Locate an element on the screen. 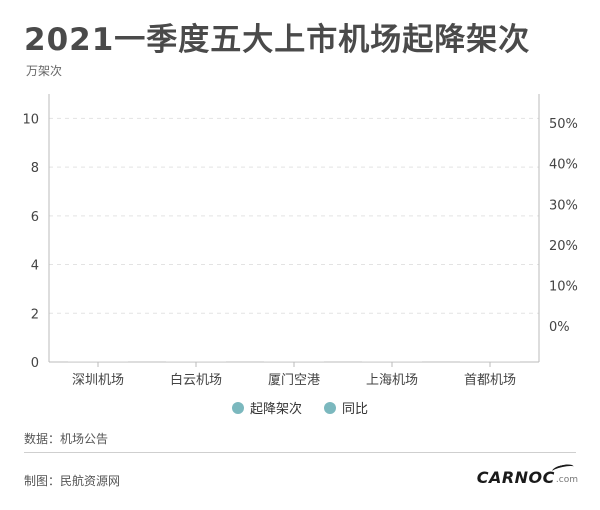 This screenshot has height=510, width=600. chart-title: 2021一季度五大上市机场起降架次 is located at coordinates (277, 40).